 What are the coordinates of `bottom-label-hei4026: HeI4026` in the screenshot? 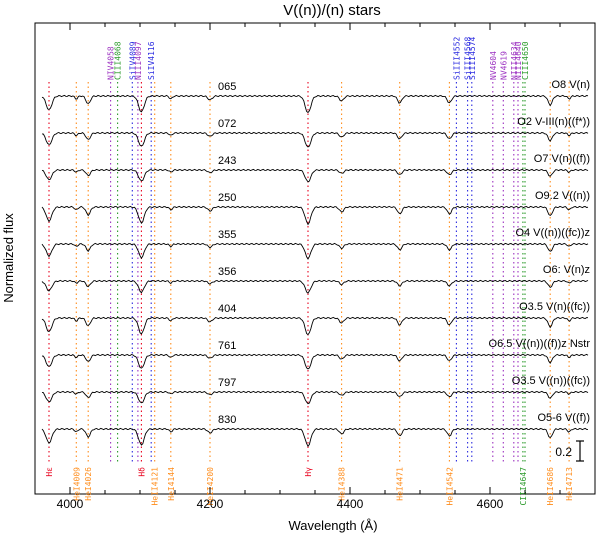 It's located at (88, 484).